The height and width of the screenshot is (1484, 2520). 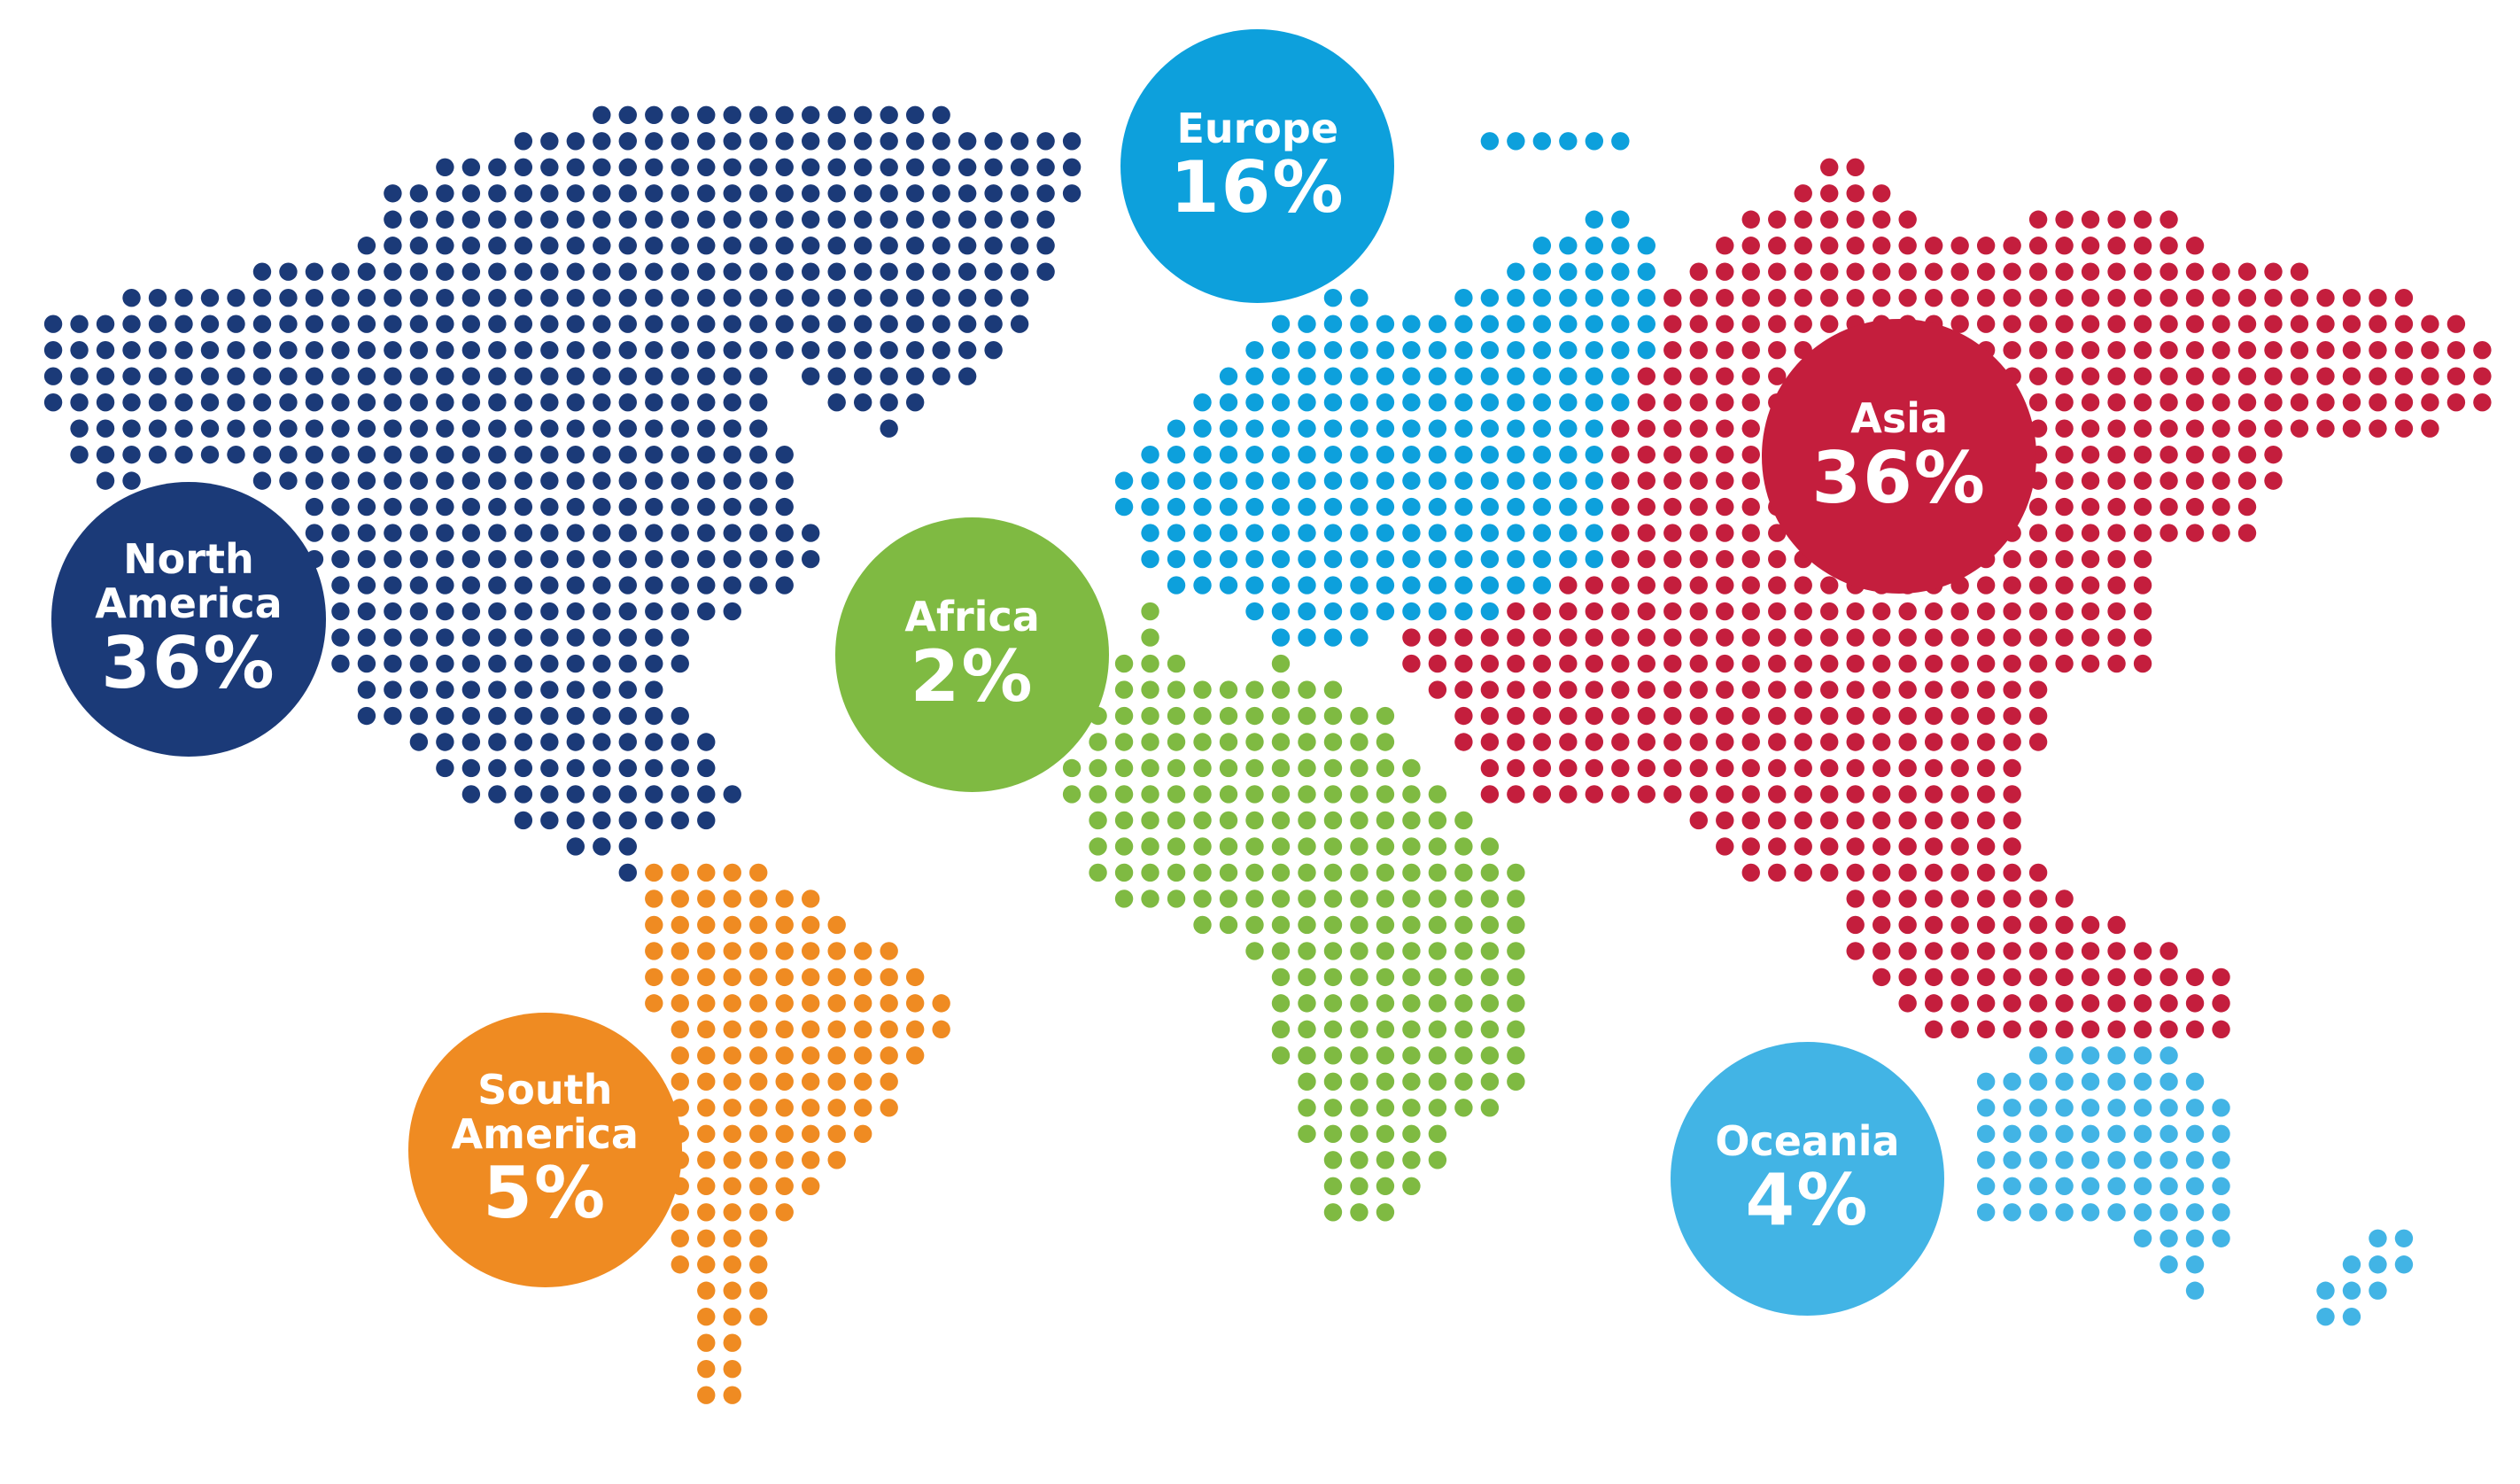 What do you see at coordinates (972, 617) in the screenshot?
I see `region-name: Africa` at bounding box center [972, 617].